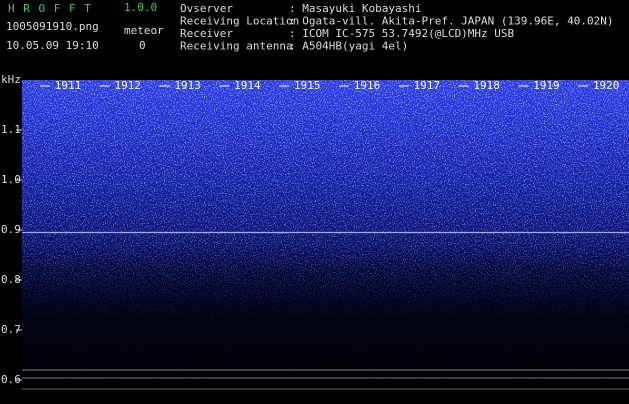  Describe the element at coordinates (206, 8) in the screenshot. I see `field-label: Ovserver` at that location.